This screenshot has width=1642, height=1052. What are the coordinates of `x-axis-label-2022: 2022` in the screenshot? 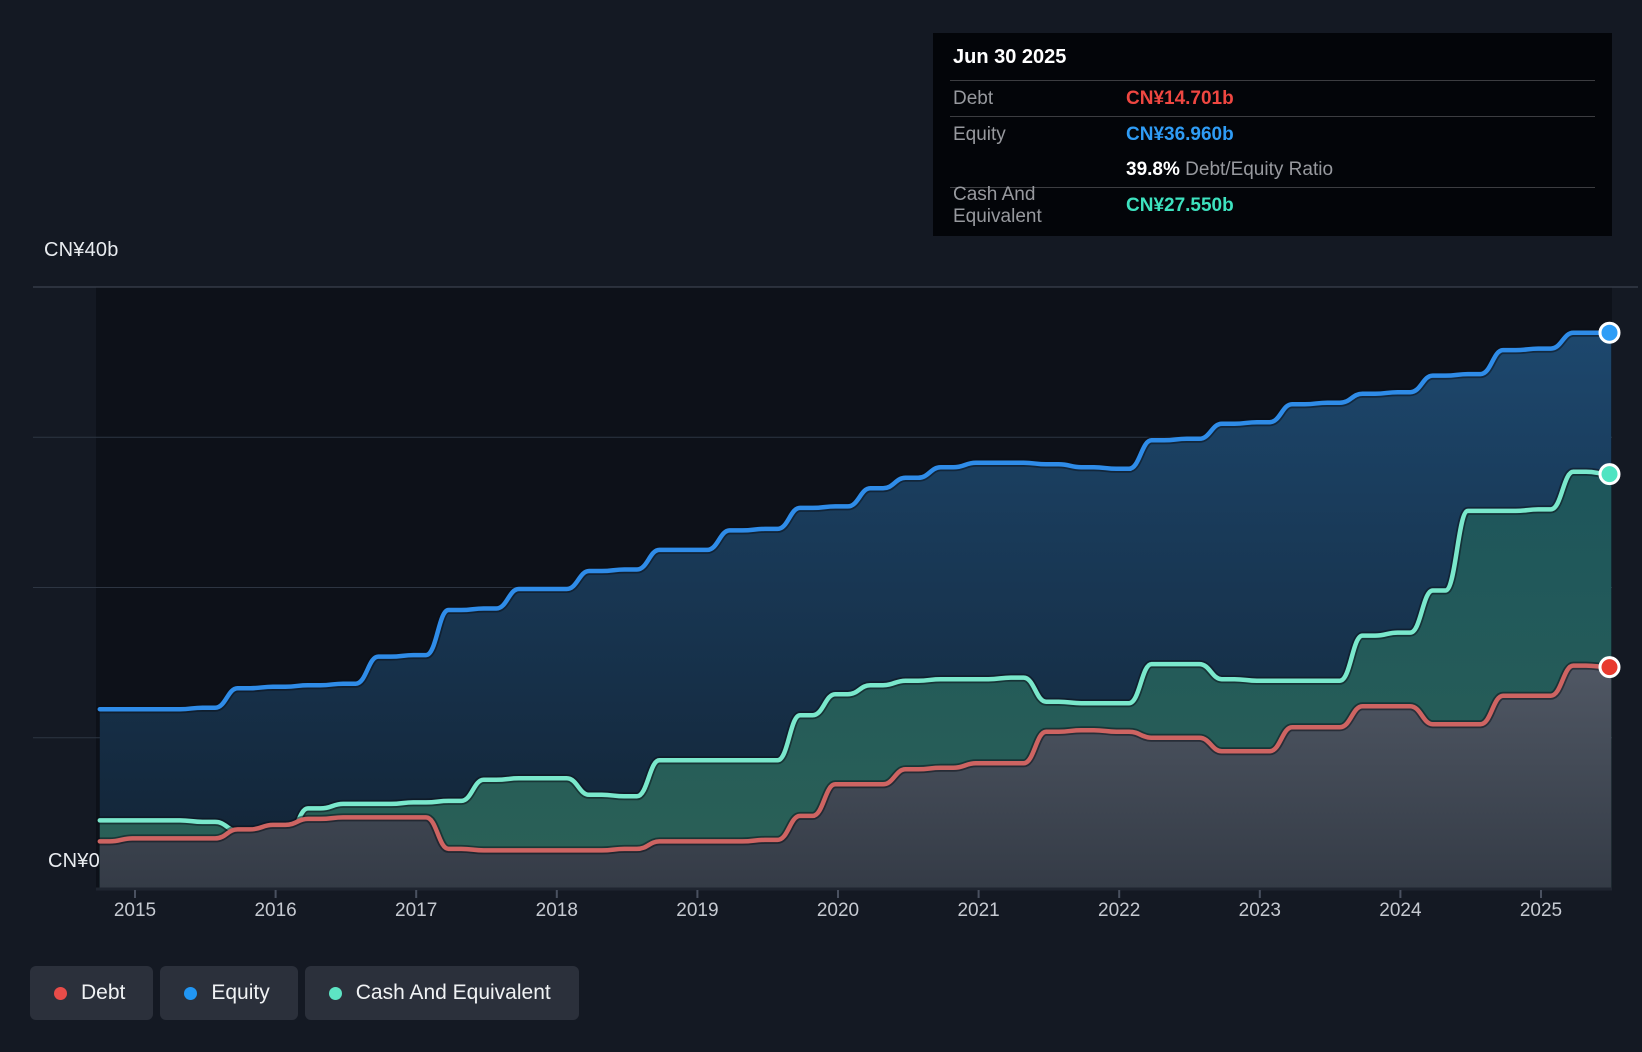 It's located at (1119, 910).